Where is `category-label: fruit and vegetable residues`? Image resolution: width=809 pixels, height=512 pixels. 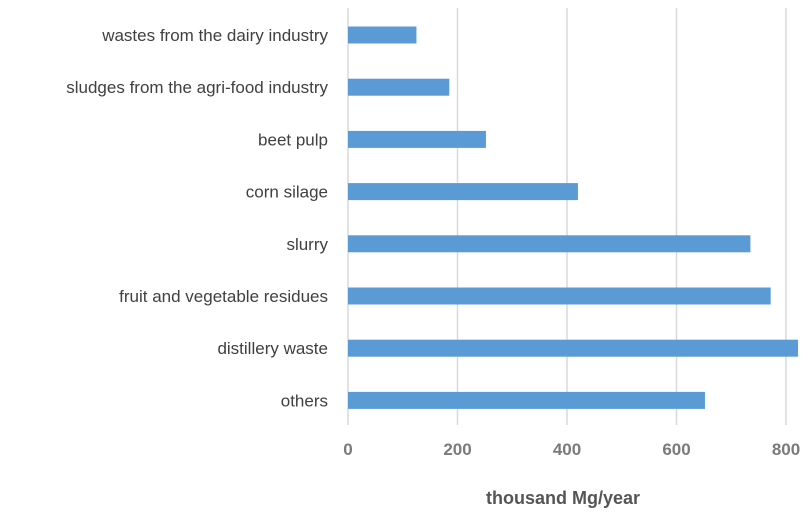 category-label: fruit and vegetable residues is located at coordinates (223, 296).